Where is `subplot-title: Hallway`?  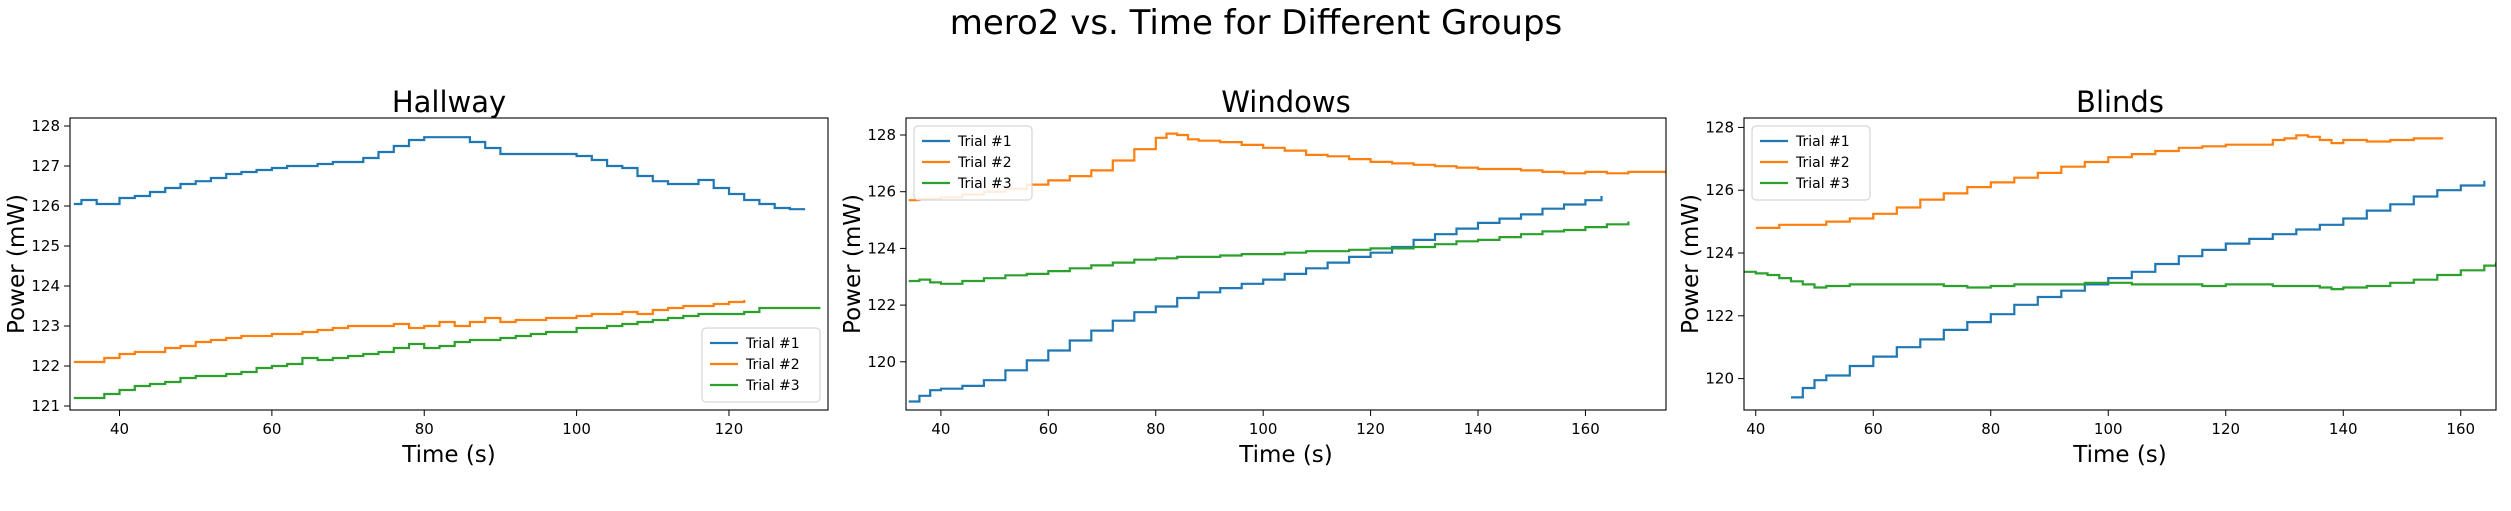
subplot-title: Hallway is located at coordinates (449, 102).